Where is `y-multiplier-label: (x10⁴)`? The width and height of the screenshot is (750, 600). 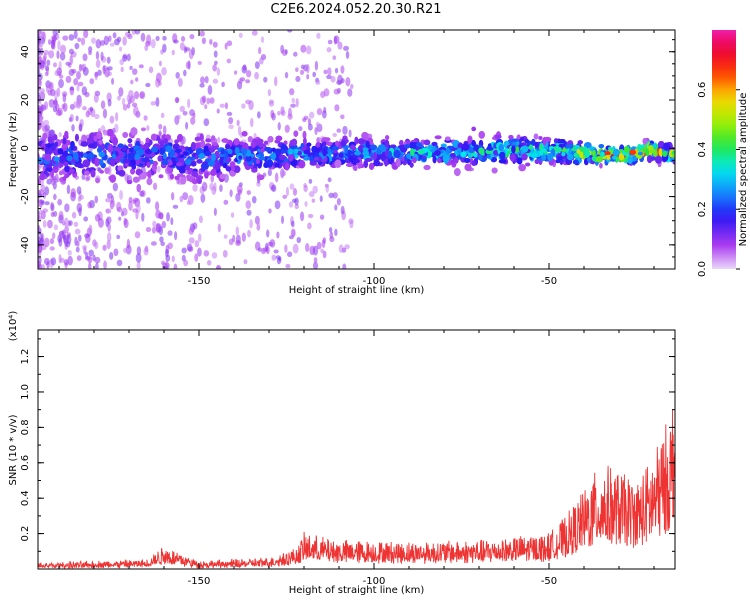 y-multiplier-label: (x10⁴) is located at coordinates (13, 326).